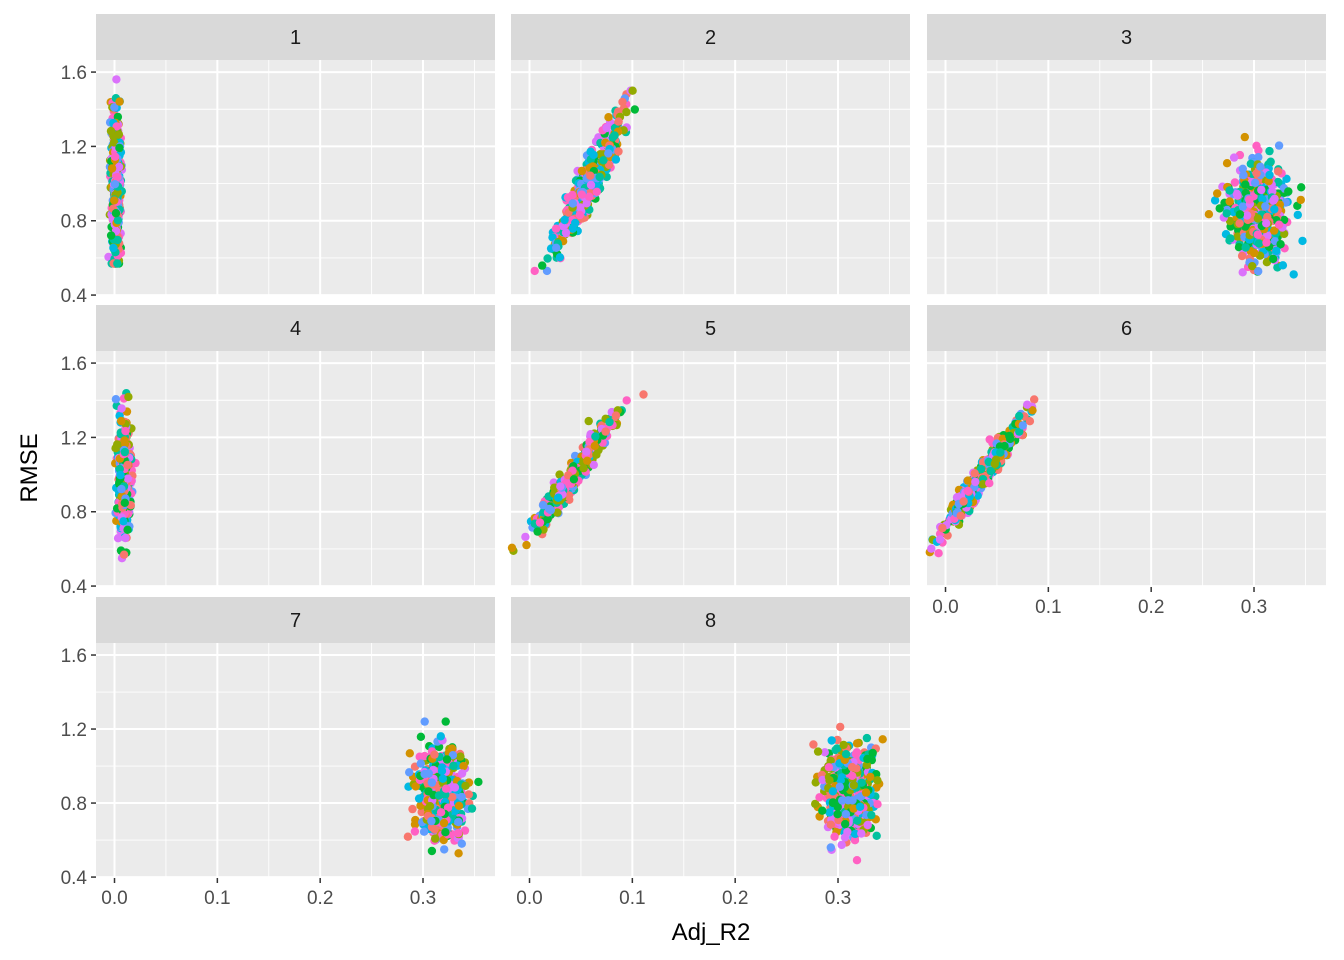 This screenshot has height=960, width=1344. What do you see at coordinates (710, 155) in the screenshot?
I see `facet-panel-2: 2` at bounding box center [710, 155].